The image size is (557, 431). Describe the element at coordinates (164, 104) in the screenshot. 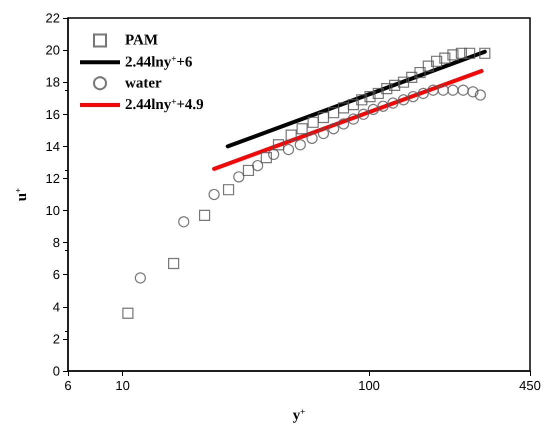

I see `legend-label: 2.44lny++4.9` at that location.